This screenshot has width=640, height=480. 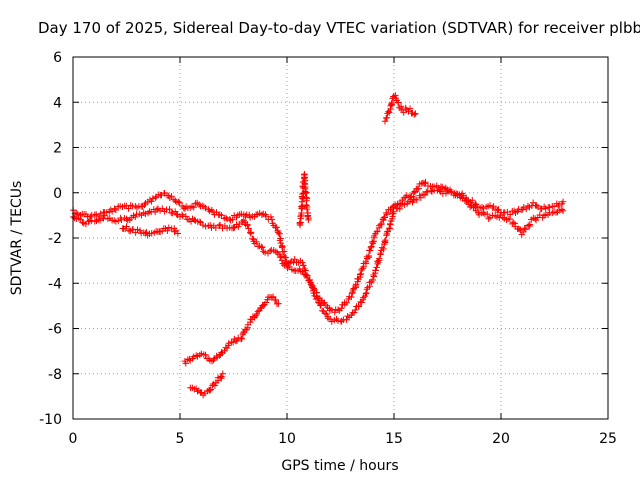 What do you see at coordinates (394, 439) in the screenshot?
I see `x-tick-label: 15` at bounding box center [394, 439].